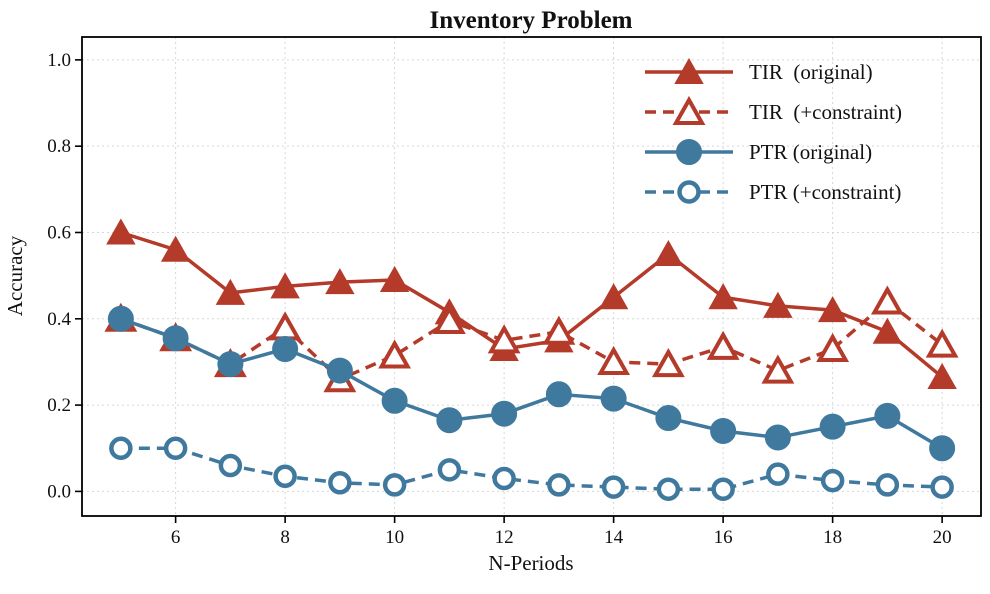 The height and width of the screenshot is (594, 990). I want to click on legend-label: TIR (original), so click(811, 72).